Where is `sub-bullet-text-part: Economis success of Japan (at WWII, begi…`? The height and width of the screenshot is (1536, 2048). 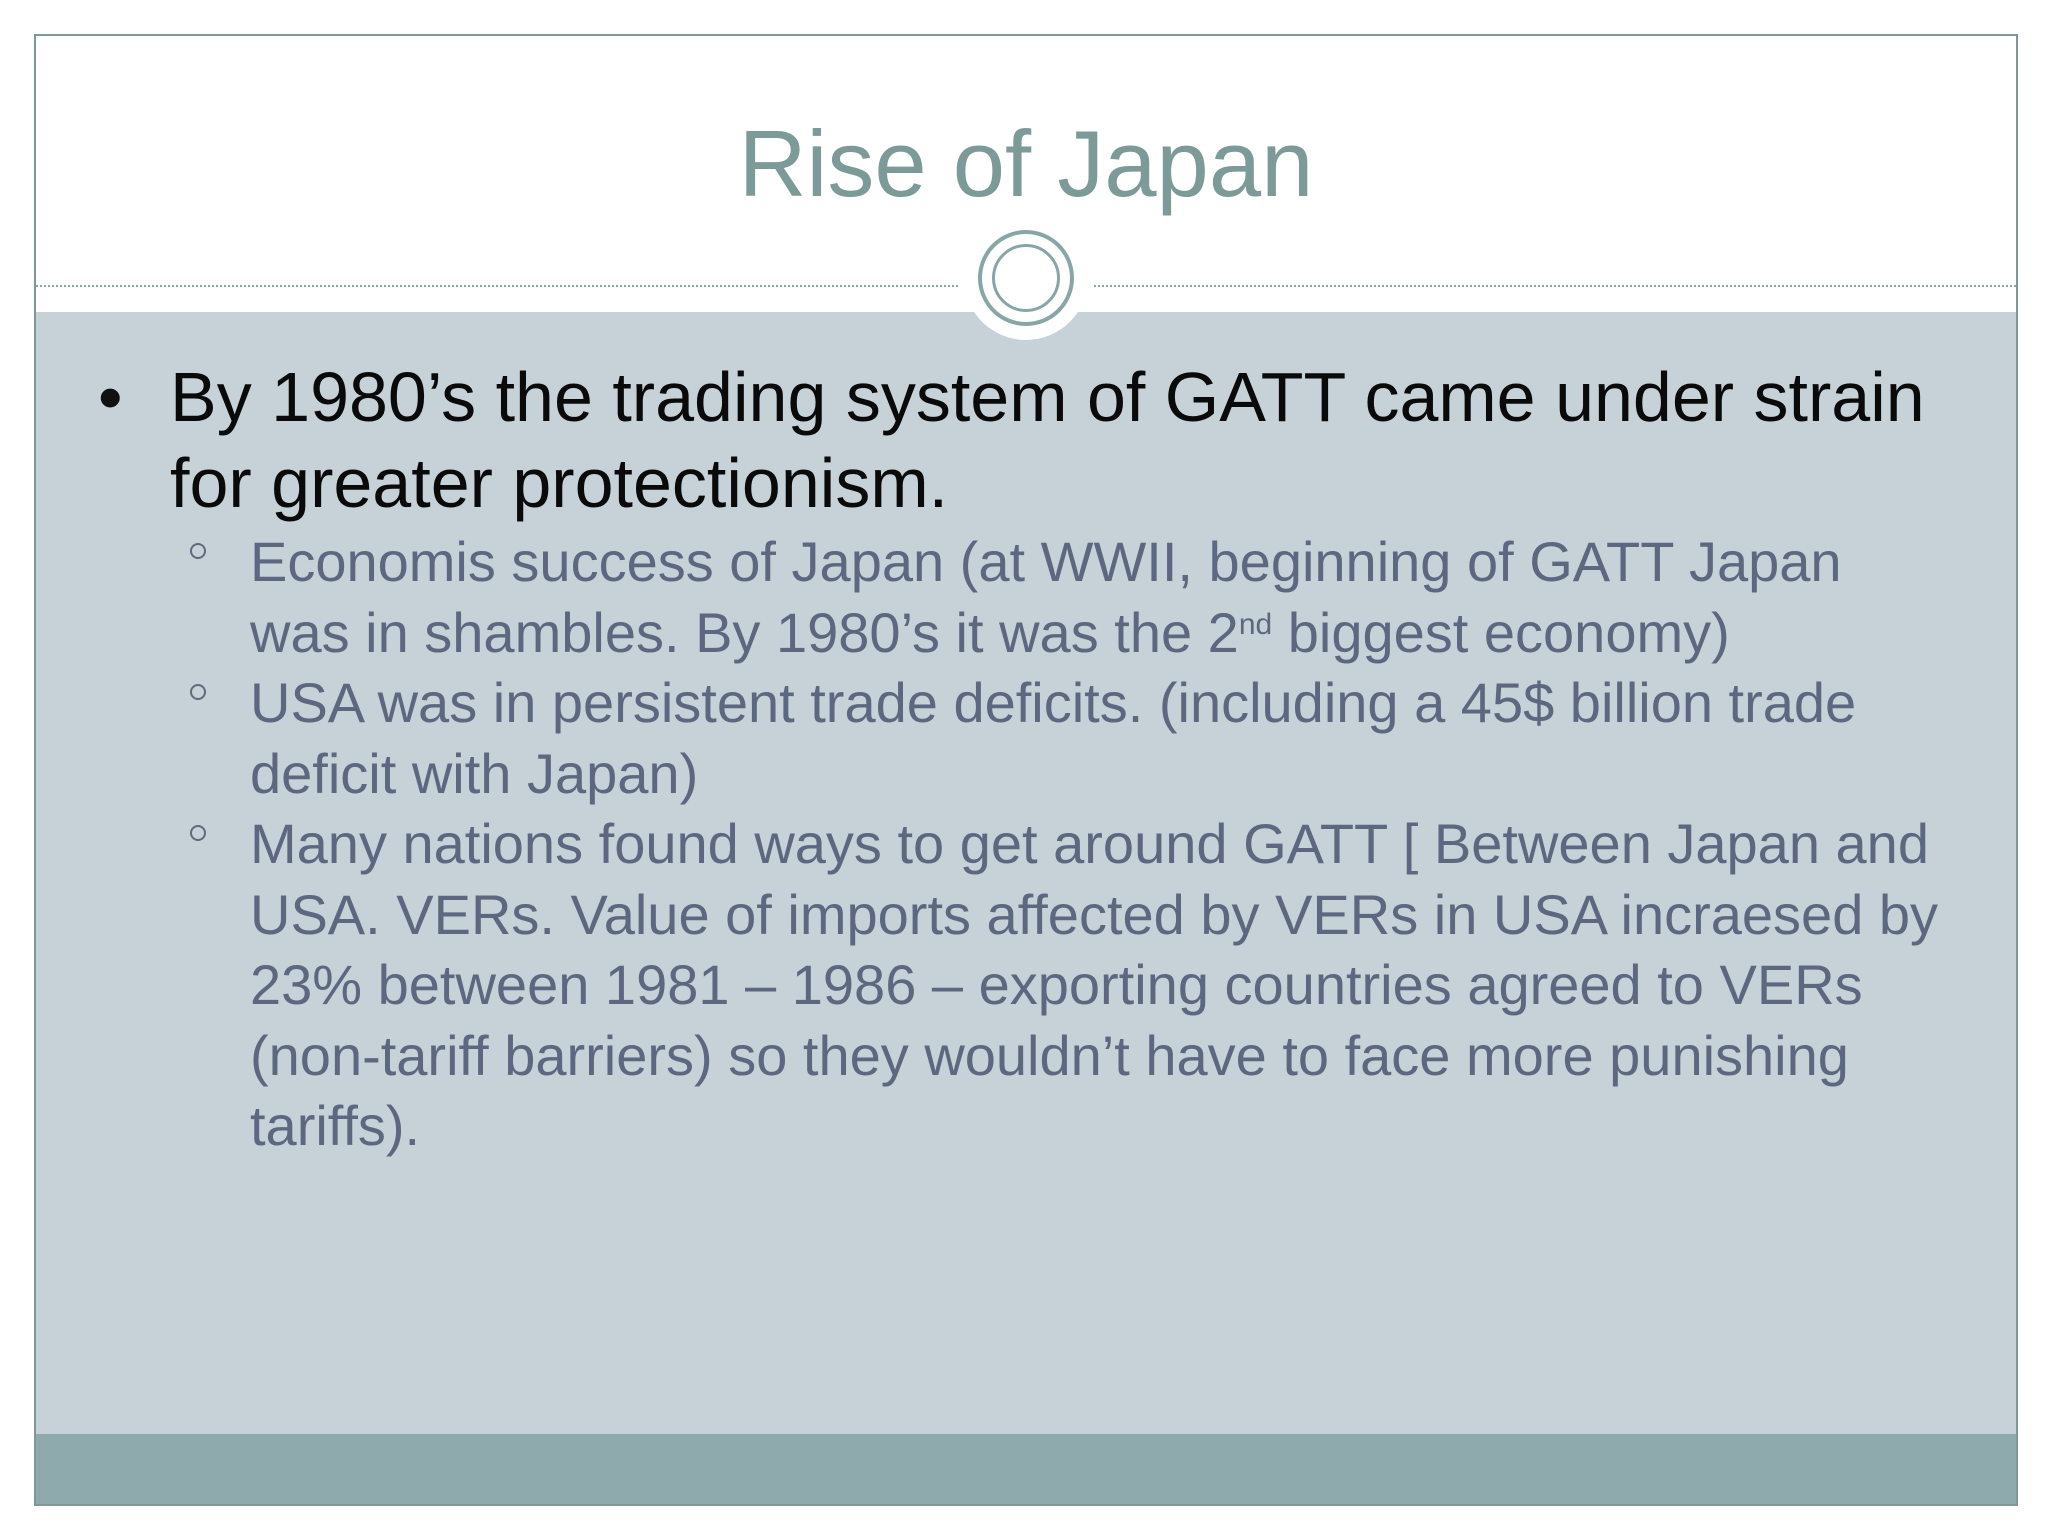
sub-bullet-text-part: Economis success of Japan (at WWII, begi… is located at coordinates (1046, 597).